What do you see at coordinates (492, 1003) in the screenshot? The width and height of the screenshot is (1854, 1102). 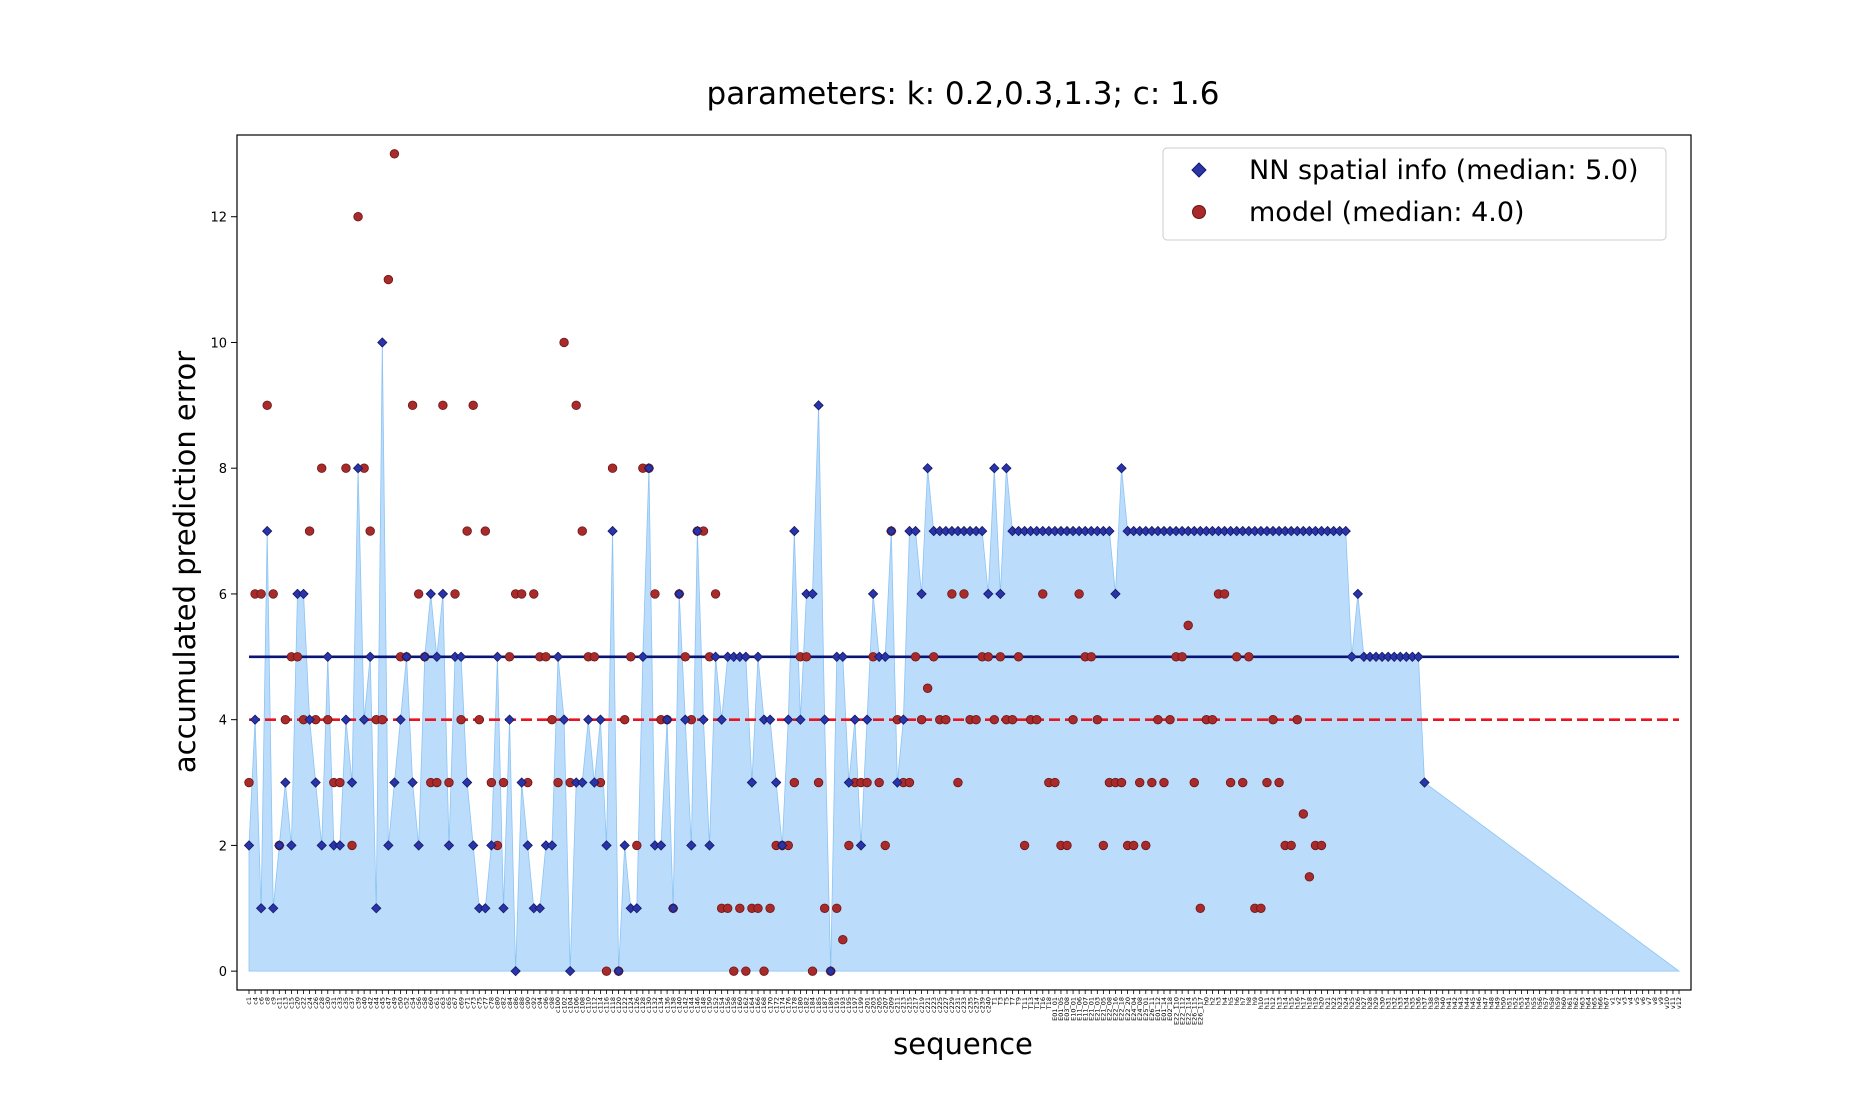 I see `x-tick-label: c78` at bounding box center [492, 1003].